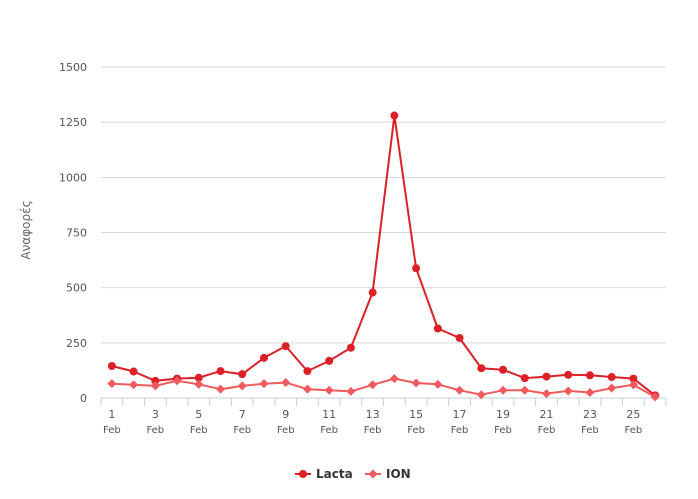 Image resolution: width=698 pixels, height=499 pixels. What do you see at coordinates (503, 414) in the screenshot?
I see `x-tick-label: 19` at bounding box center [503, 414].